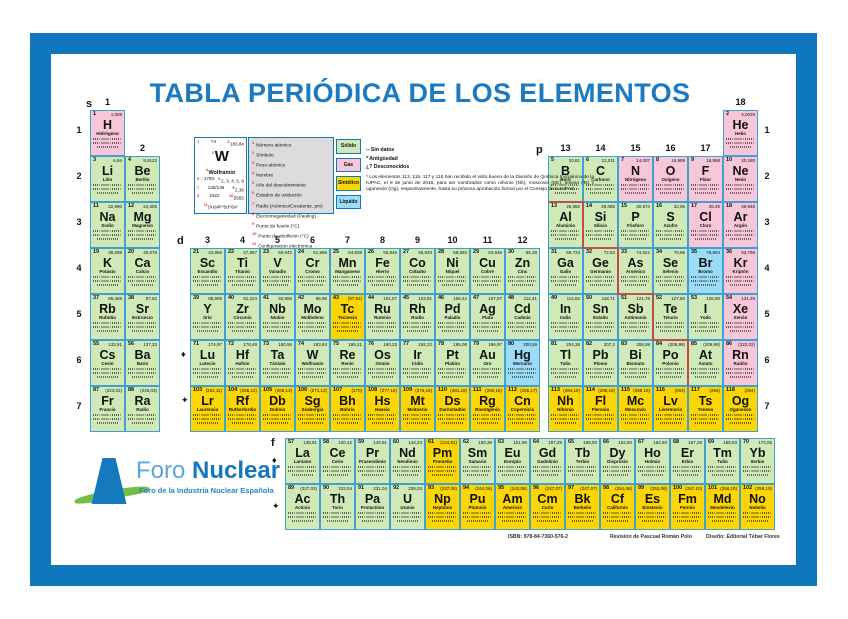 This screenshot has width=848, height=619. I want to click on element-Cl: 17 35,45 Cl Cloro, so click(705, 225).